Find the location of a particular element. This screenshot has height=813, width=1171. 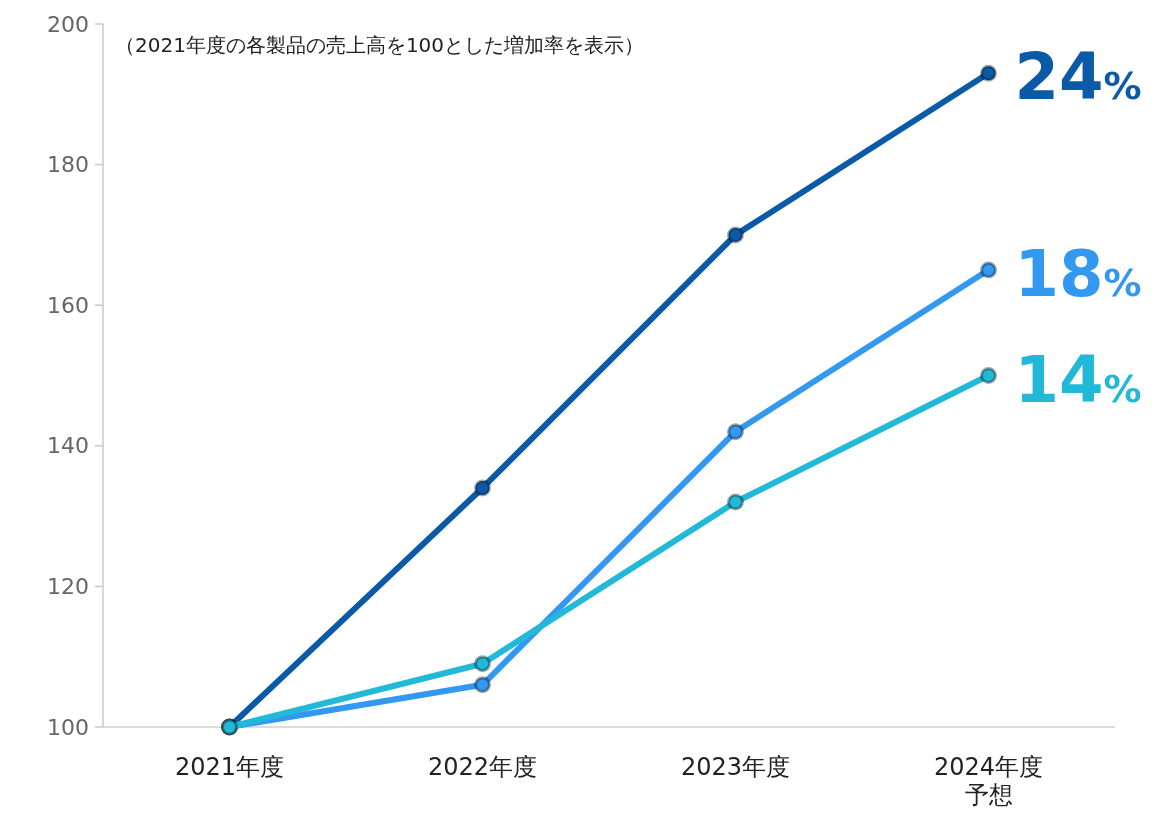

y-tick-label: 100 is located at coordinates (68, 727).